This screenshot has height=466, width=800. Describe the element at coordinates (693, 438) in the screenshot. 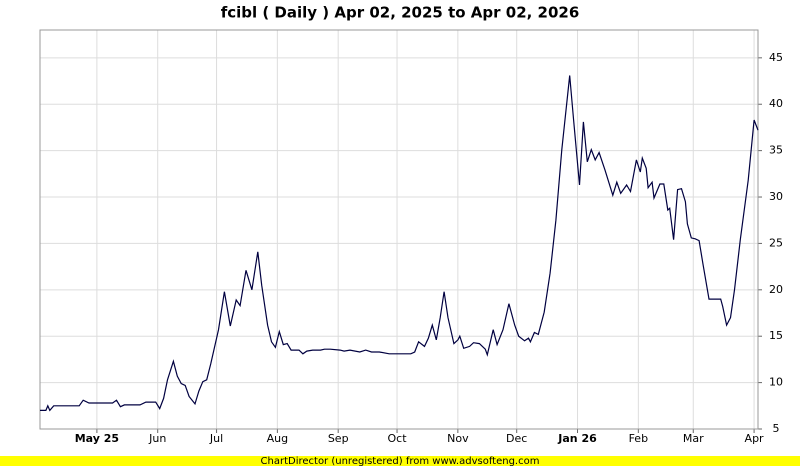

I see `x-tick-label: Mar` at that location.